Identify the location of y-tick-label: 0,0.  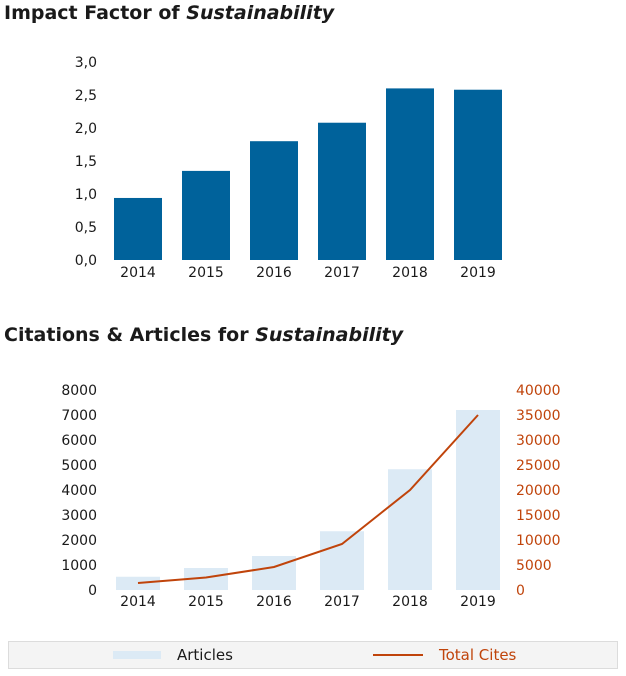
(86, 261).